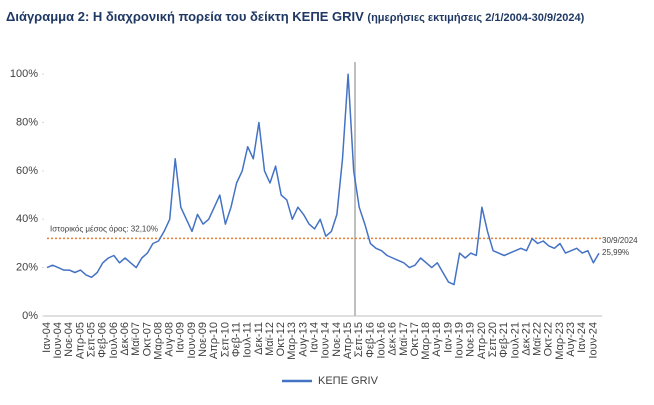  I want to click on x-tick-label: Αυγ-13, so click(303, 339).